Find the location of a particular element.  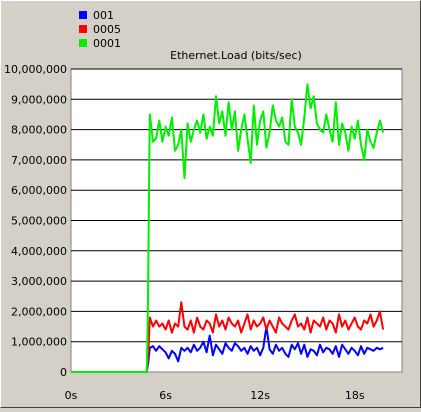

y-tick-label: 7,000,000 is located at coordinates (39, 160).